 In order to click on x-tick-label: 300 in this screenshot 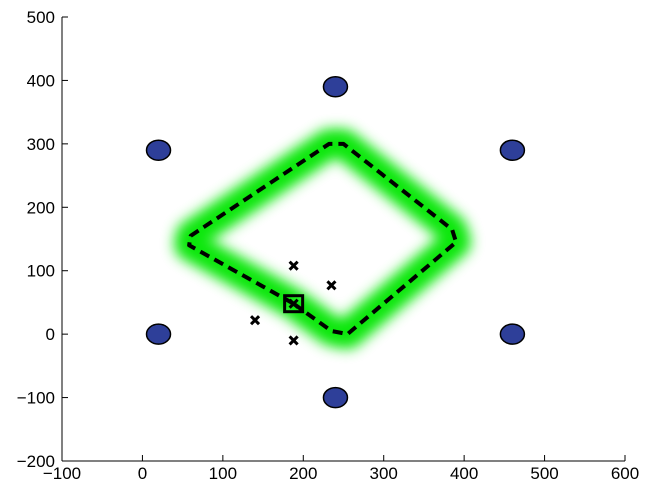, I will do `click(384, 473)`.